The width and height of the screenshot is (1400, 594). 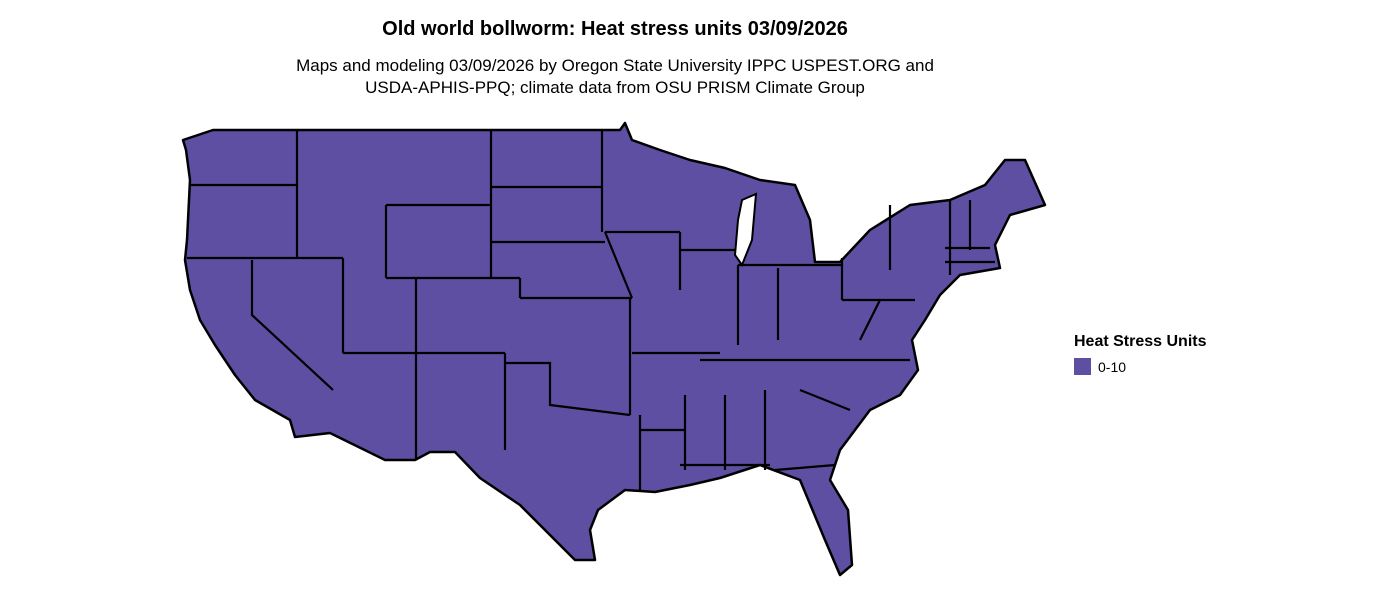 What do you see at coordinates (1082, 366) in the screenshot?
I see `legend-swatch` at bounding box center [1082, 366].